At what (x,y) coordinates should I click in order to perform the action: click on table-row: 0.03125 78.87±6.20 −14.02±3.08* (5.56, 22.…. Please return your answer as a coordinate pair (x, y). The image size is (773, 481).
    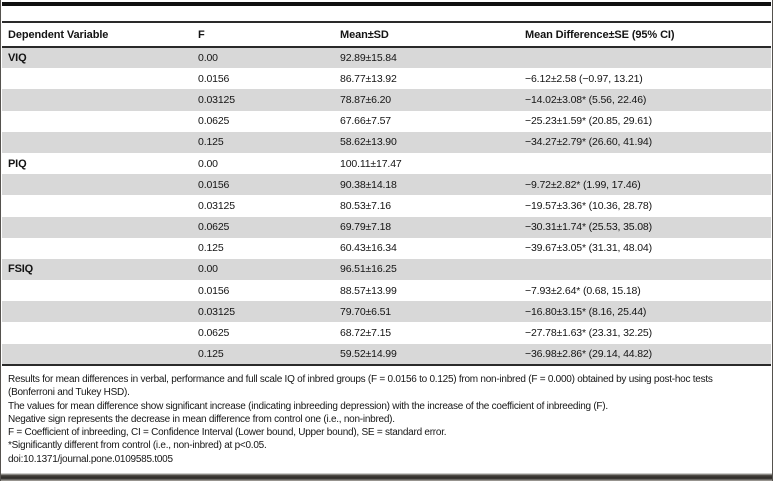
    Looking at the image, I should click on (386, 100).